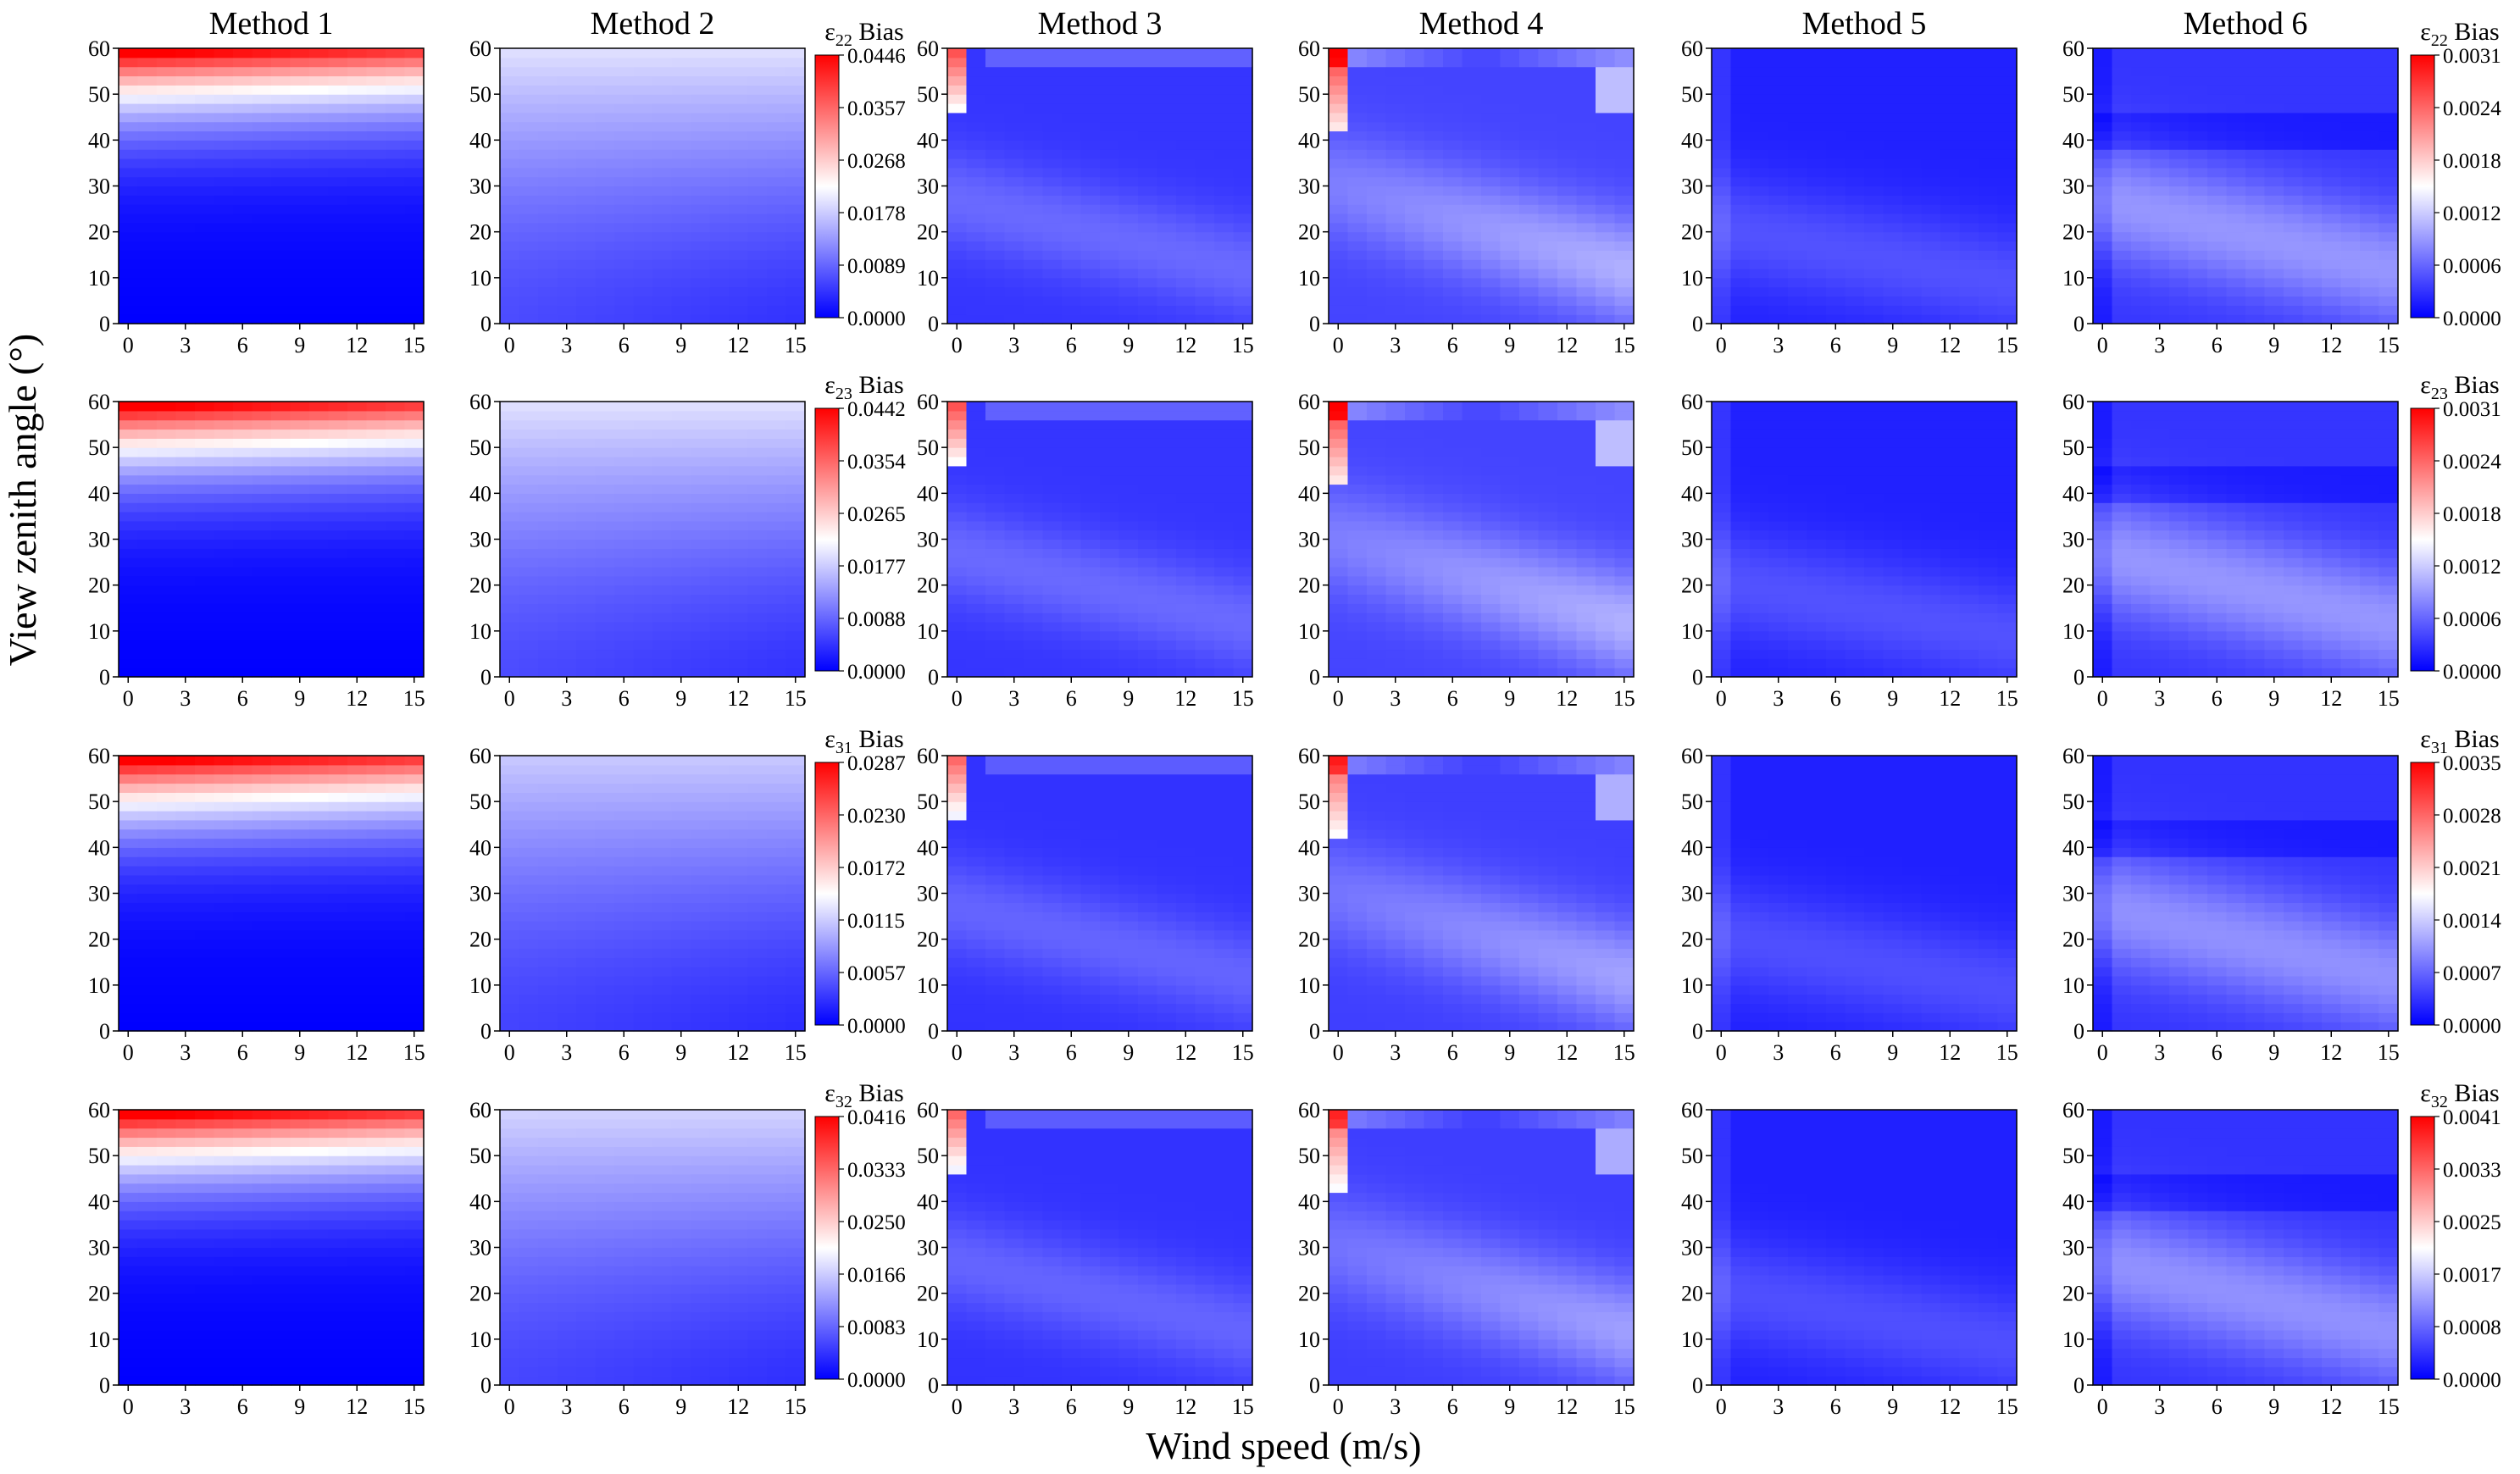 The image size is (2520, 1474). I want to click on y-tick-label: 50, so click(1309, 94).